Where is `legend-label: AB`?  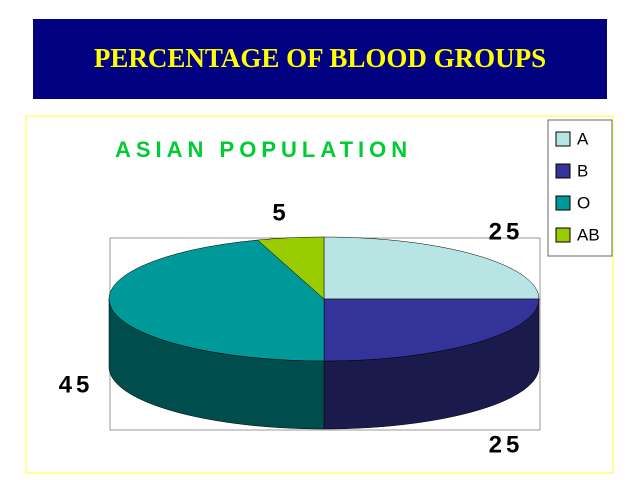 legend-label: AB is located at coordinates (588, 234).